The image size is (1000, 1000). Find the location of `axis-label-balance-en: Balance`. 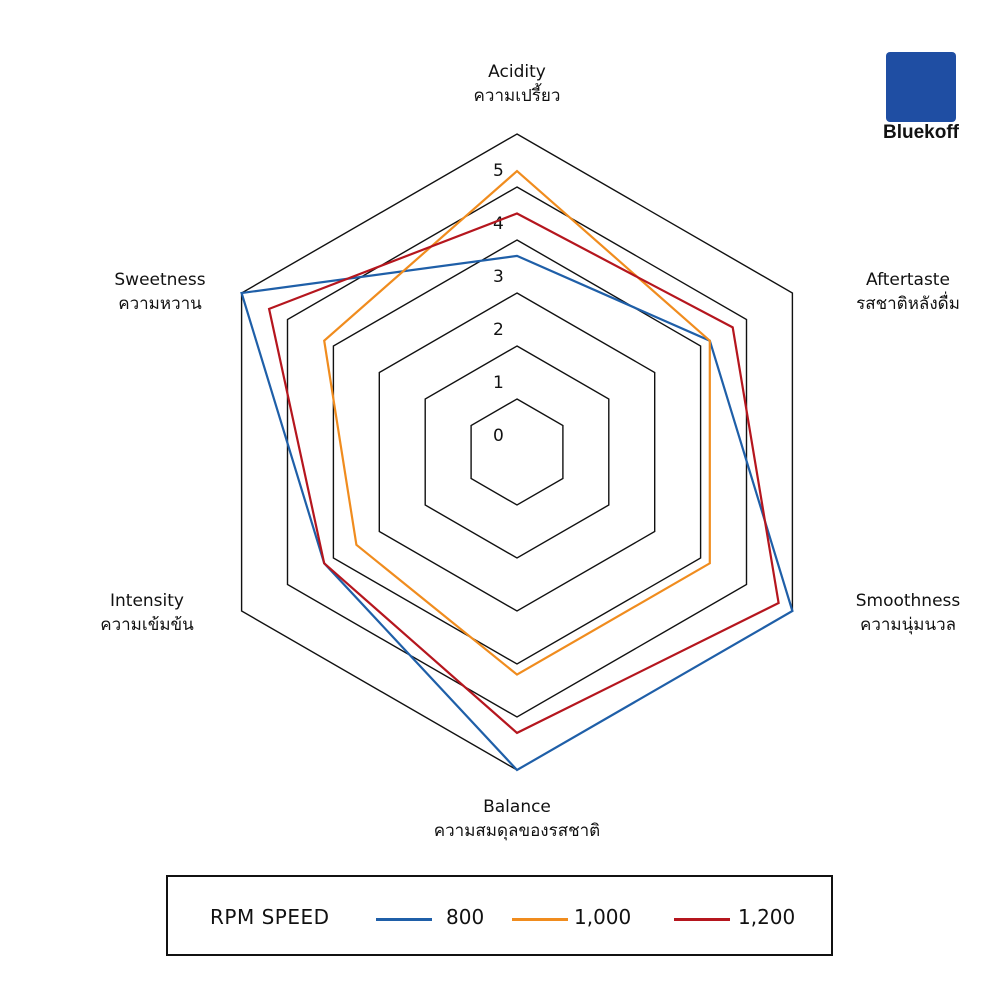

axis-label-balance-en: Balance is located at coordinates (517, 807).